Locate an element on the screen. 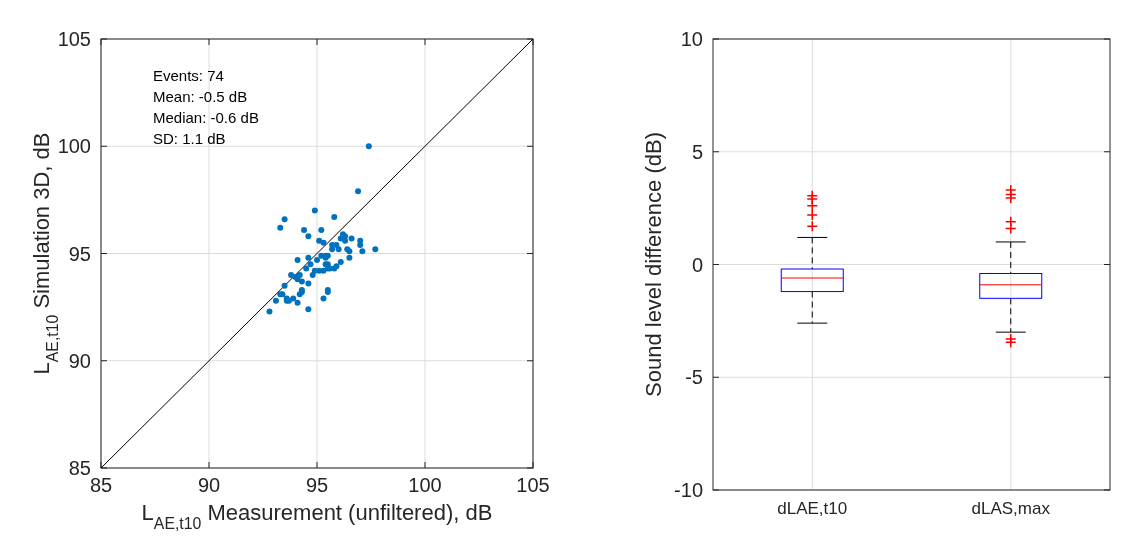  y-tick-label: -5 is located at coordinates (694, 377).